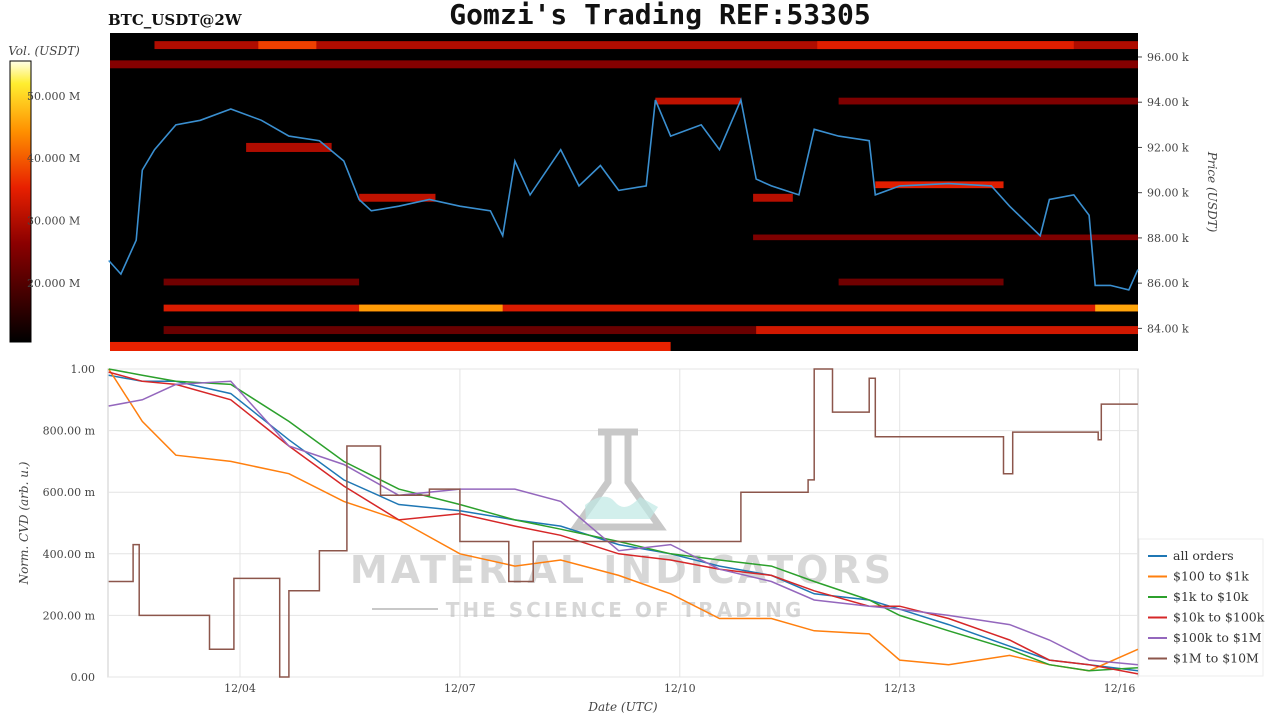 Image resolution: width=1280 pixels, height=720 pixels. Describe the element at coordinates (20, 201) in the screenshot. I see `colorbar` at that location.